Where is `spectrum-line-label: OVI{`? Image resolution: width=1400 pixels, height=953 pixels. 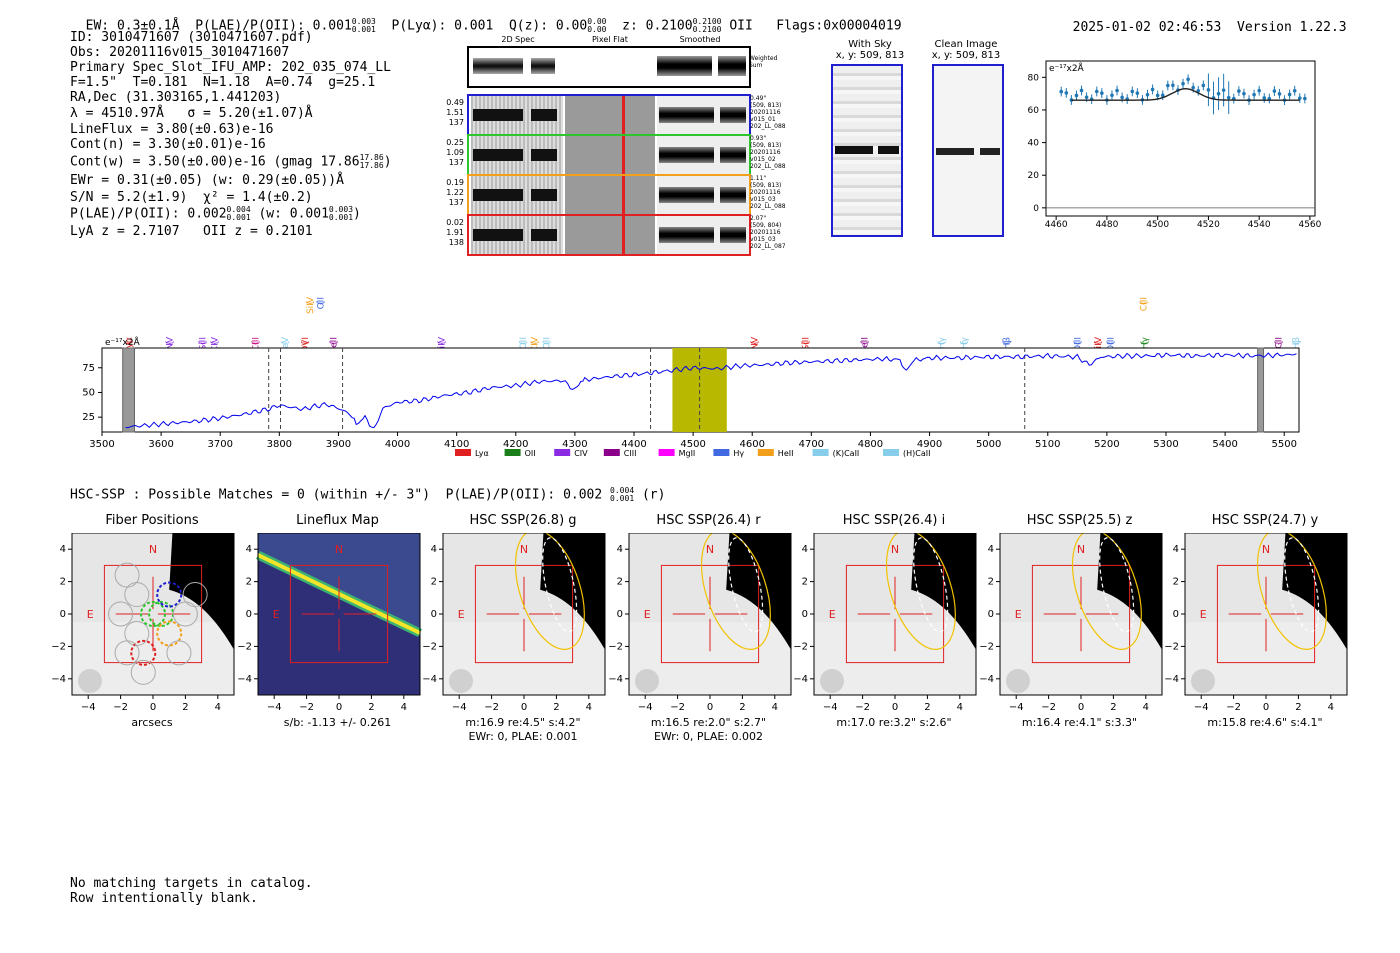 spectrum-line-label: OVI{ is located at coordinates (306, 345).